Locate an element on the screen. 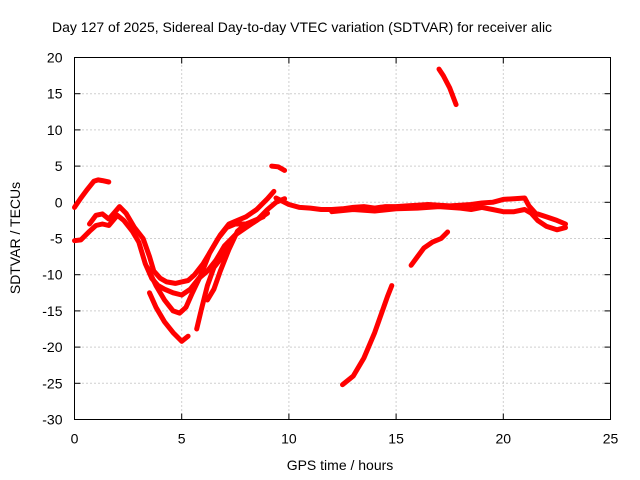  y-tick-labels: 20 15 10 5 0 -5 -10 -15 -20 -25 -30 is located at coordinates (52, 239).